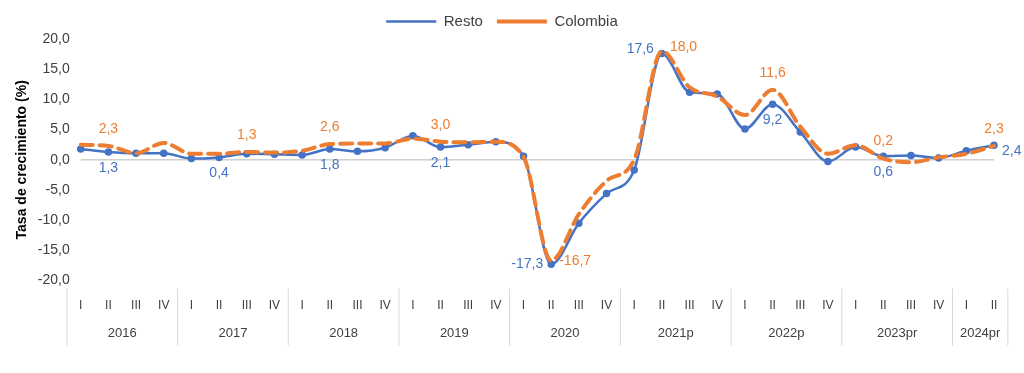  I want to click on text: 2019, so click(454, 333).